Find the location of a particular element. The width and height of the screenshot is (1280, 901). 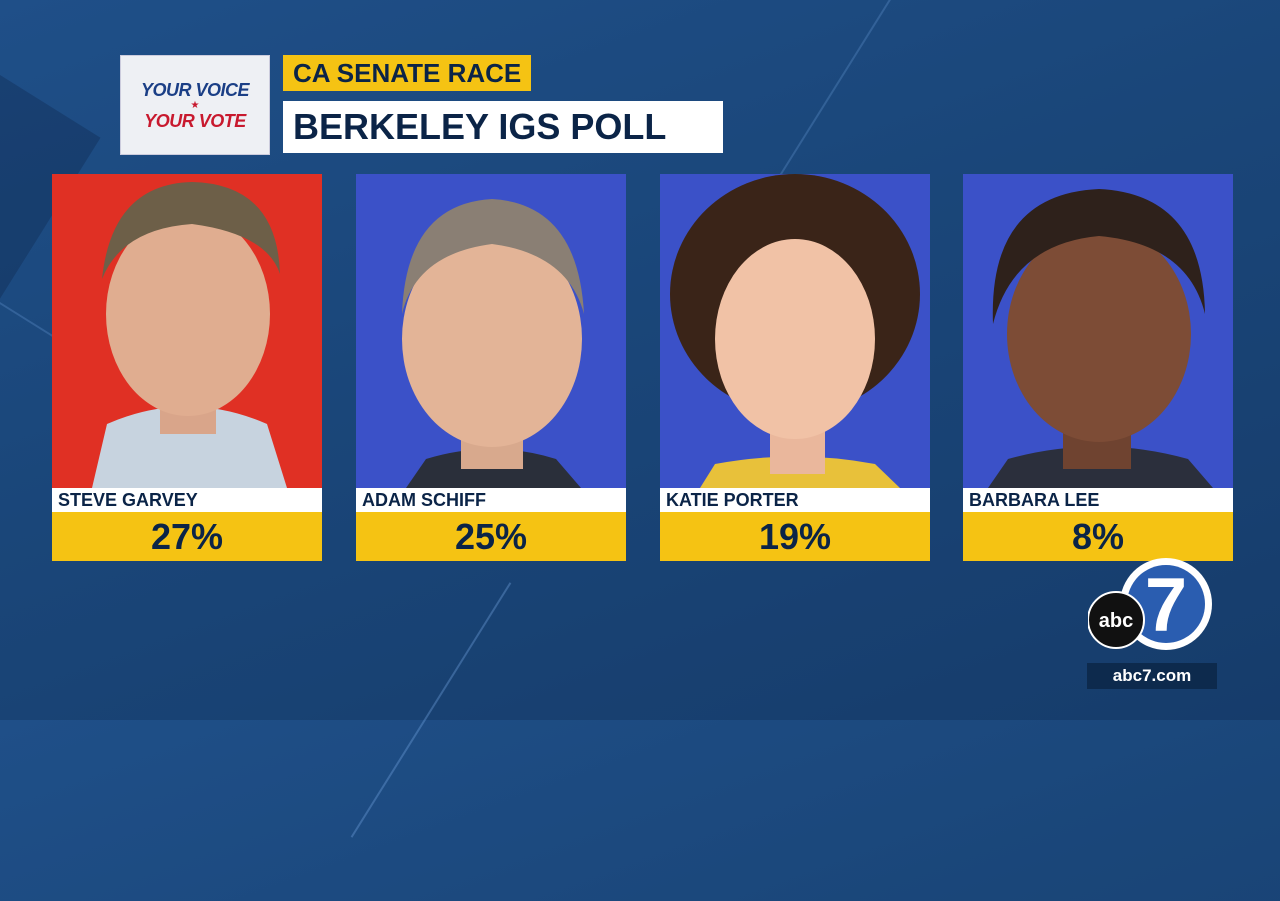

abc-logo-text: abc is located at coordinates (1116, 621).